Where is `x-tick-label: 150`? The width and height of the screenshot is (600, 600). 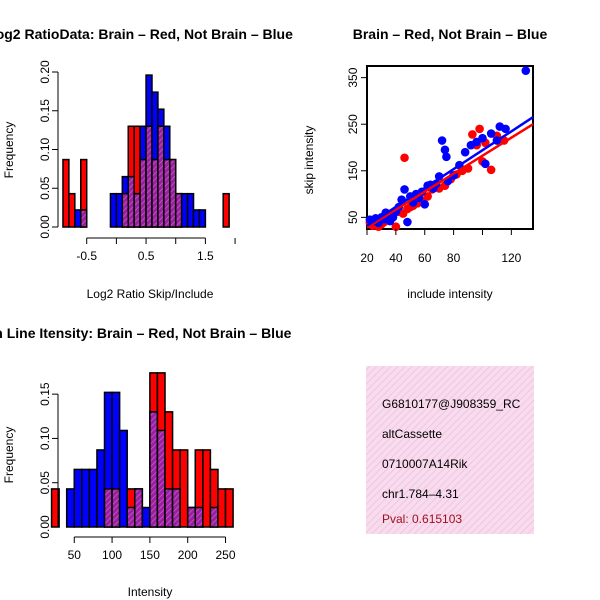 x-tick-label: 150 is located at coordinates (150, 555).